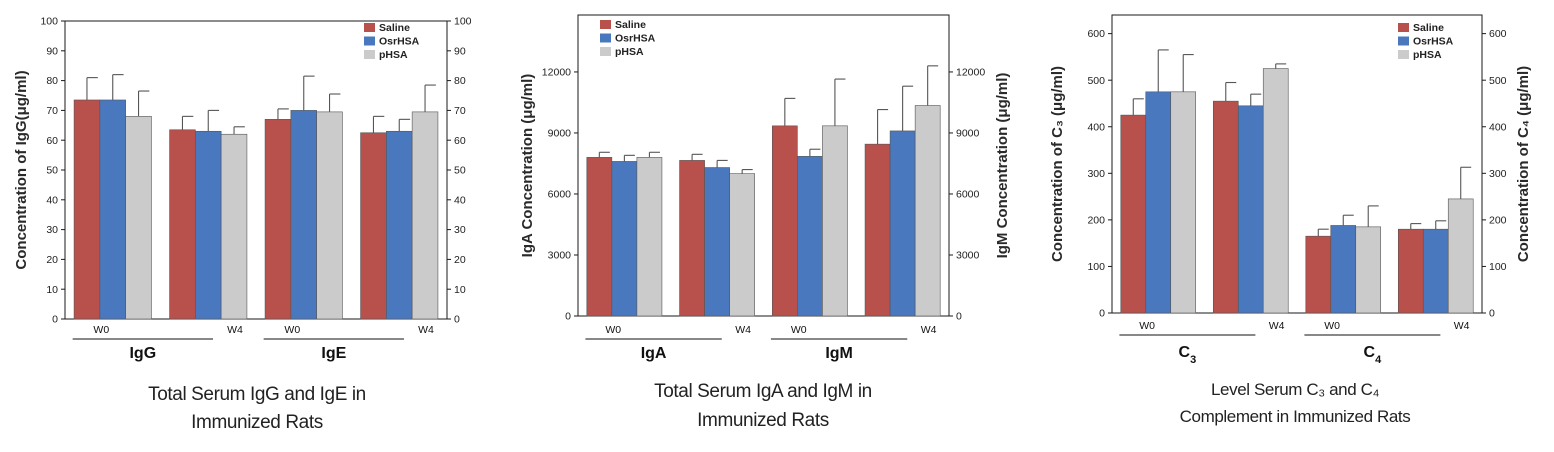  I want to click on y-right-tick-label: 90, so click(460, 51).